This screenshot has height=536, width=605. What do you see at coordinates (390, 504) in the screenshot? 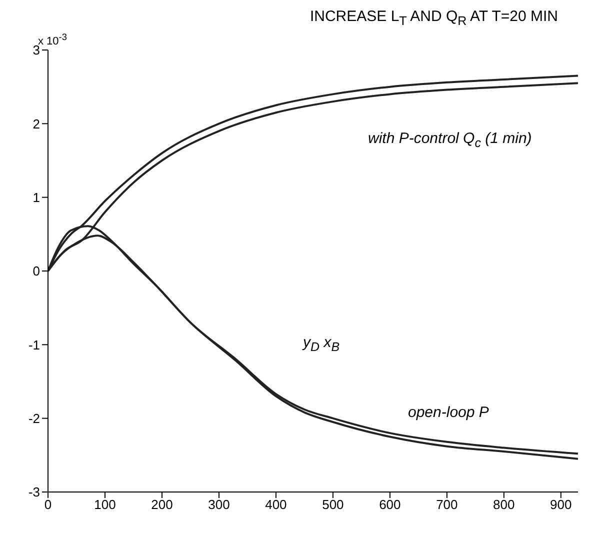
I see `x-tick-label: 600` at bounding box center [390, 504].